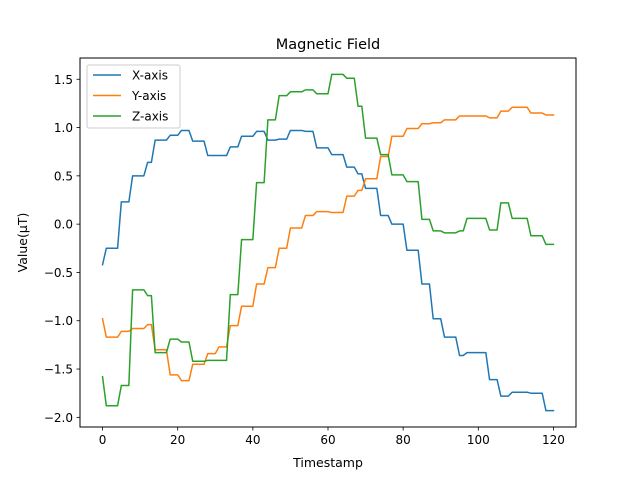 The image size is (640, 480). What do you see at coordinates (148, 96) in the screenshot?
I see `legend-label-y-axis: Y-axis` at bounding box center [148, 96].